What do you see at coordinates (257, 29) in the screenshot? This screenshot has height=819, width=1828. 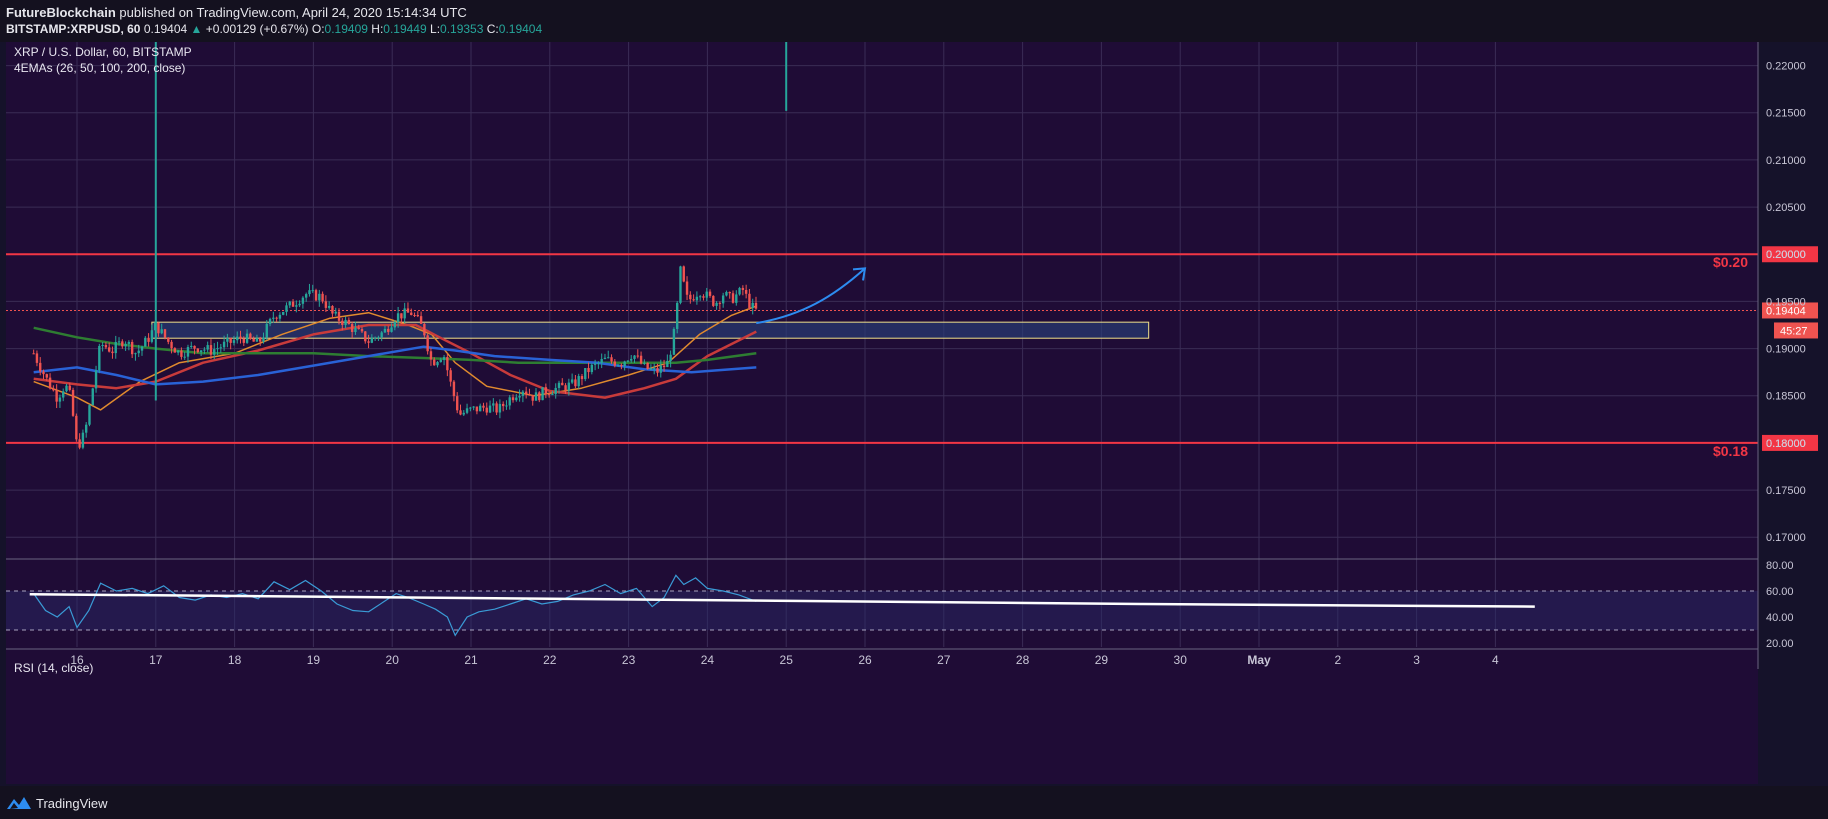 I see `price-change: +0.00129 (+0.67%)` at bounding box center [257, 29].